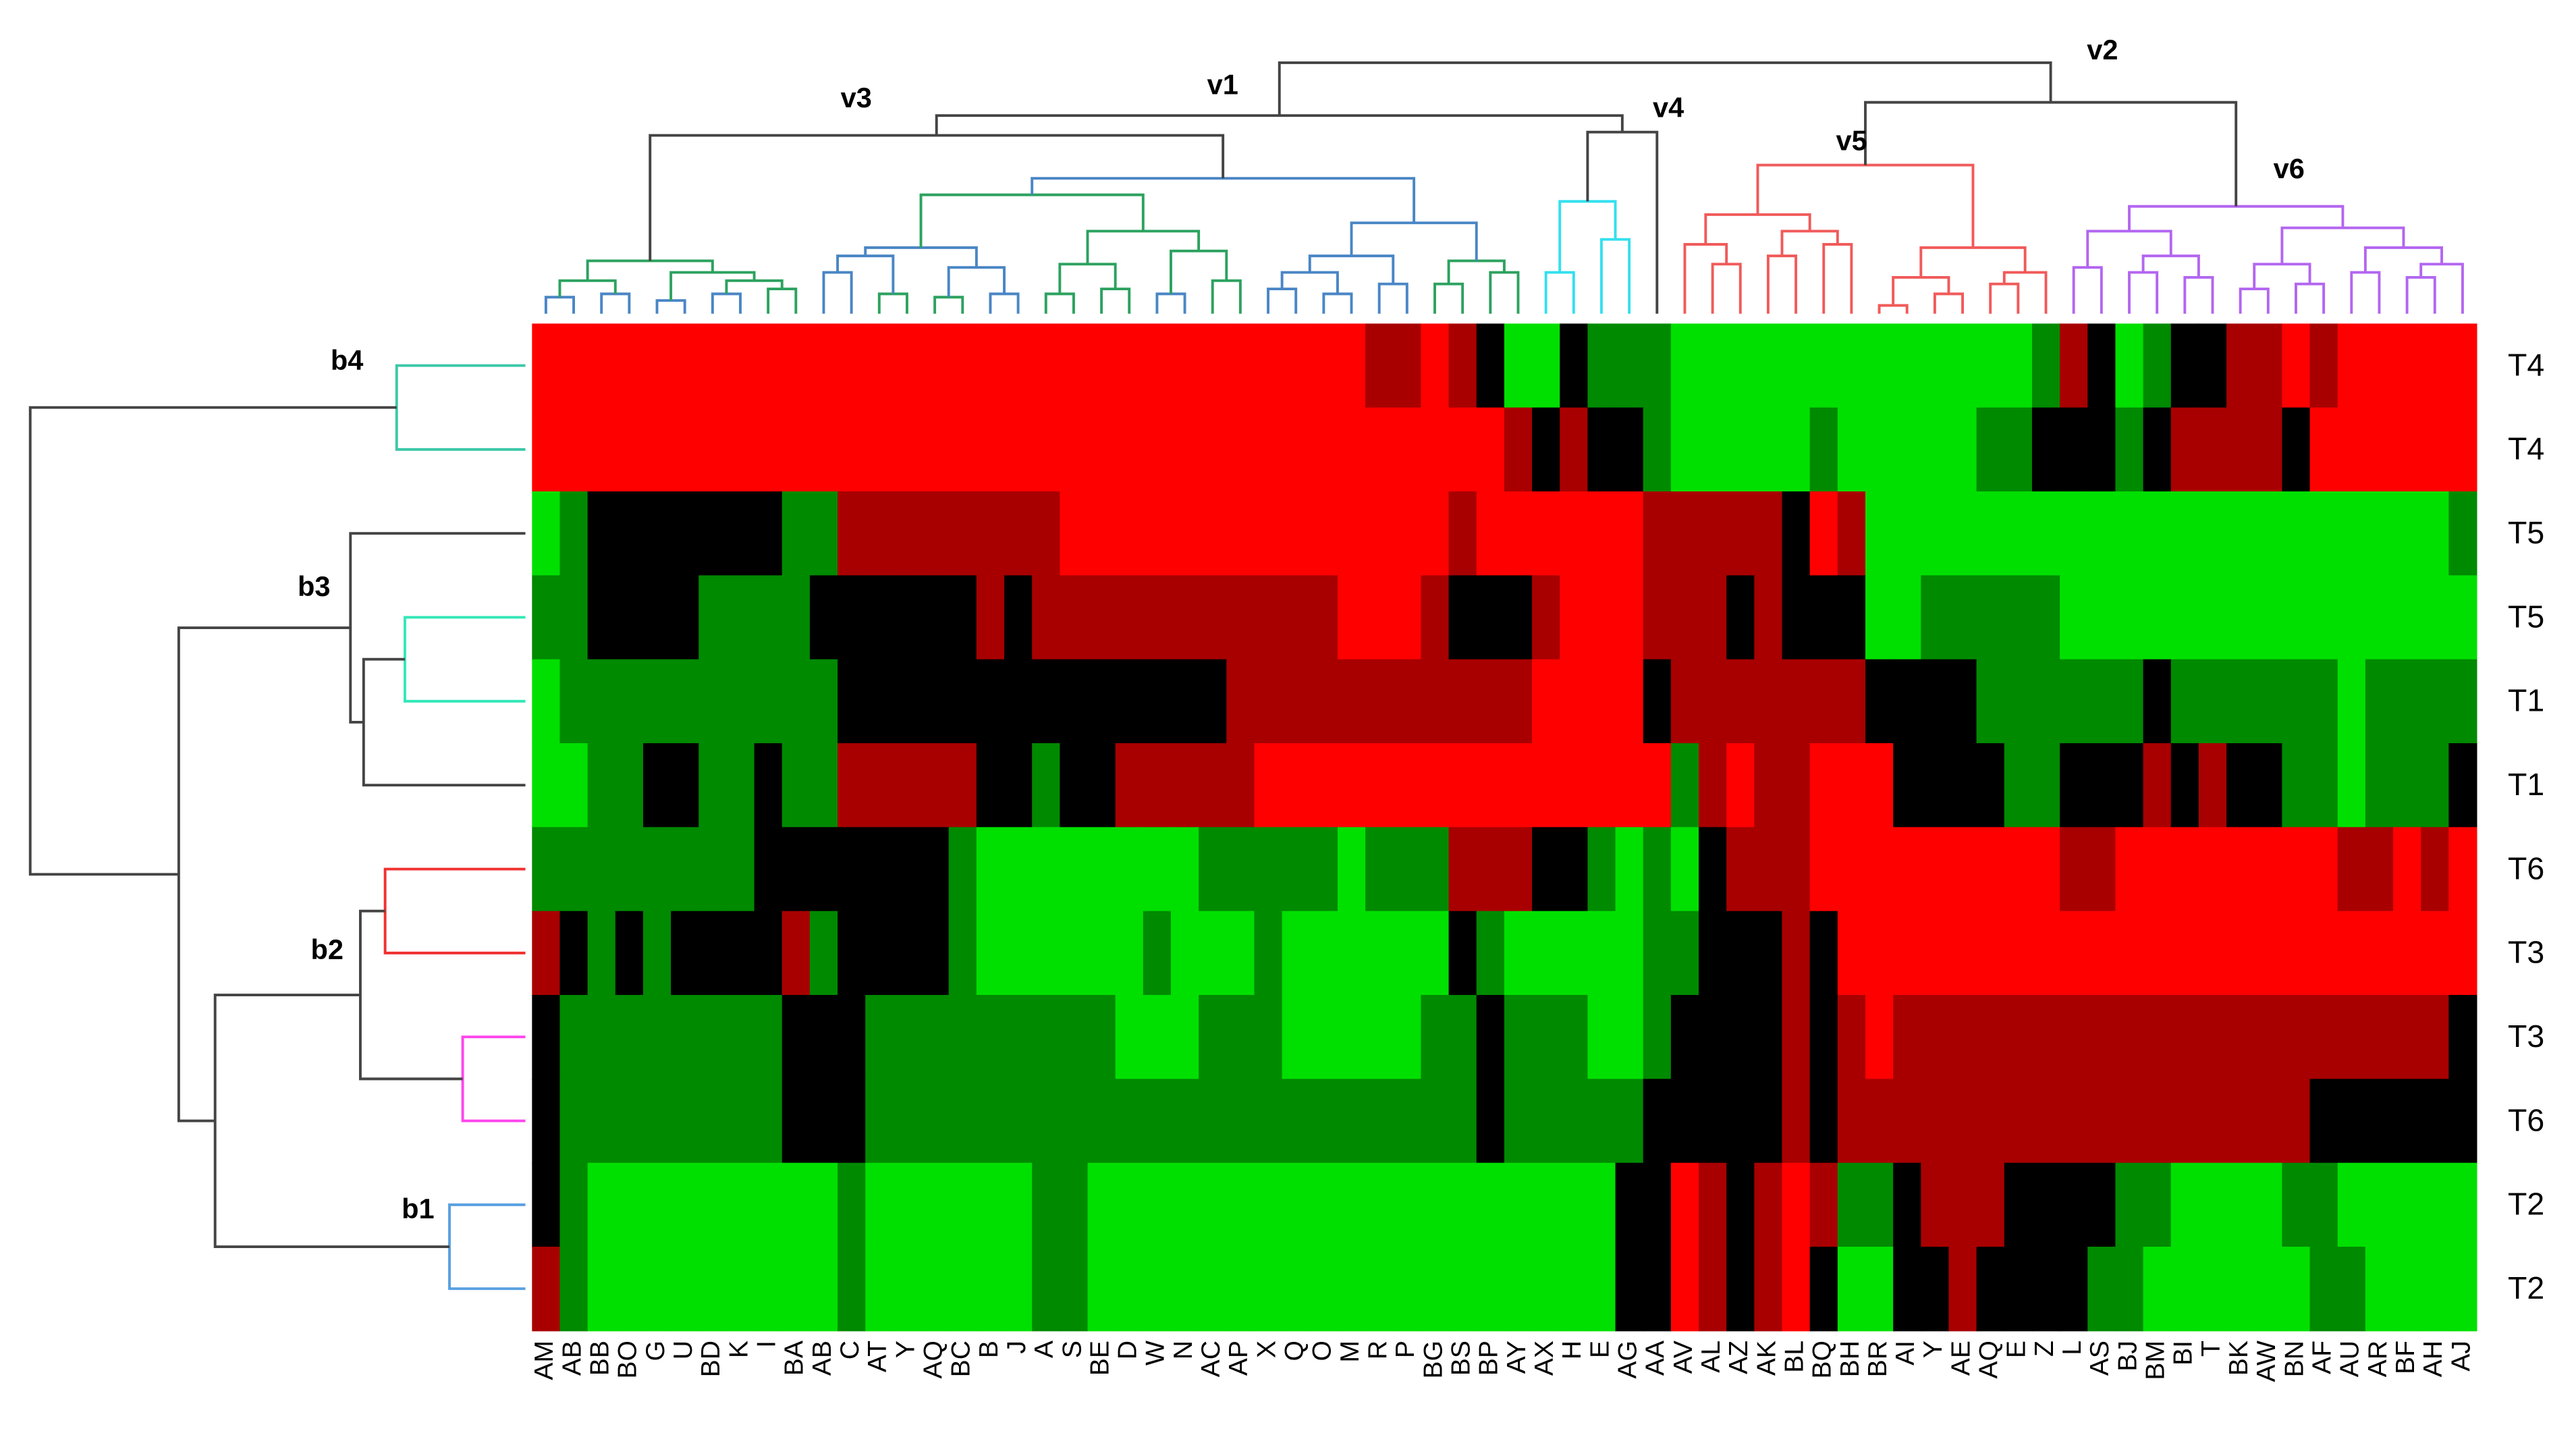 The height and width of the screenshot is (1433, 2576). Describe the element at coordinates (1099, 1358) in the screenshot. I see `column-label: BE` at that location.